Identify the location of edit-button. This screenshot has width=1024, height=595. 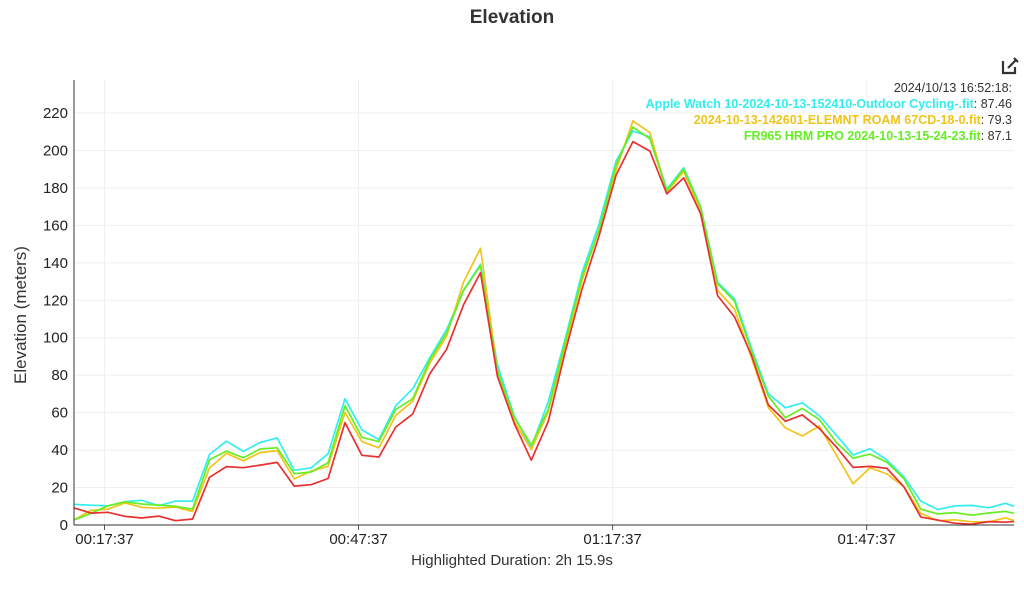
(1010, 66).